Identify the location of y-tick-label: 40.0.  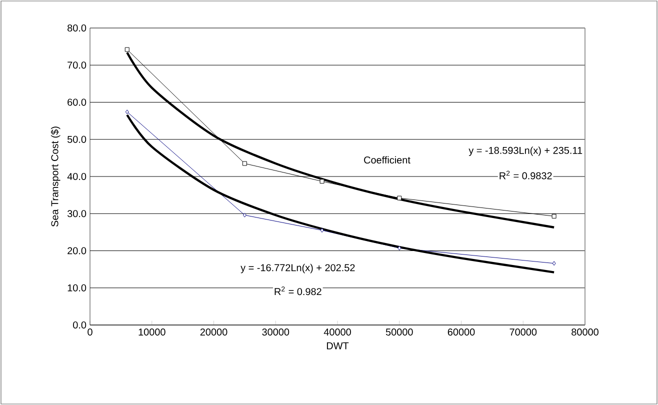
(76, 176).